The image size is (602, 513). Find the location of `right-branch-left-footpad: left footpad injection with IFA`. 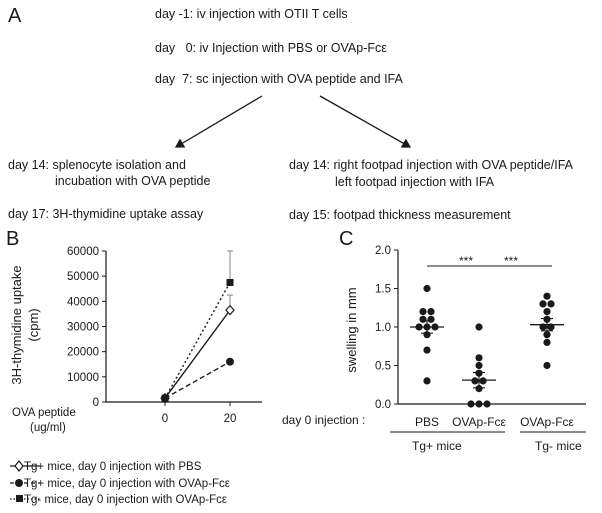

right-branch-left-footpad: left footpad injection with IFA is located at coordinates (415, 182).